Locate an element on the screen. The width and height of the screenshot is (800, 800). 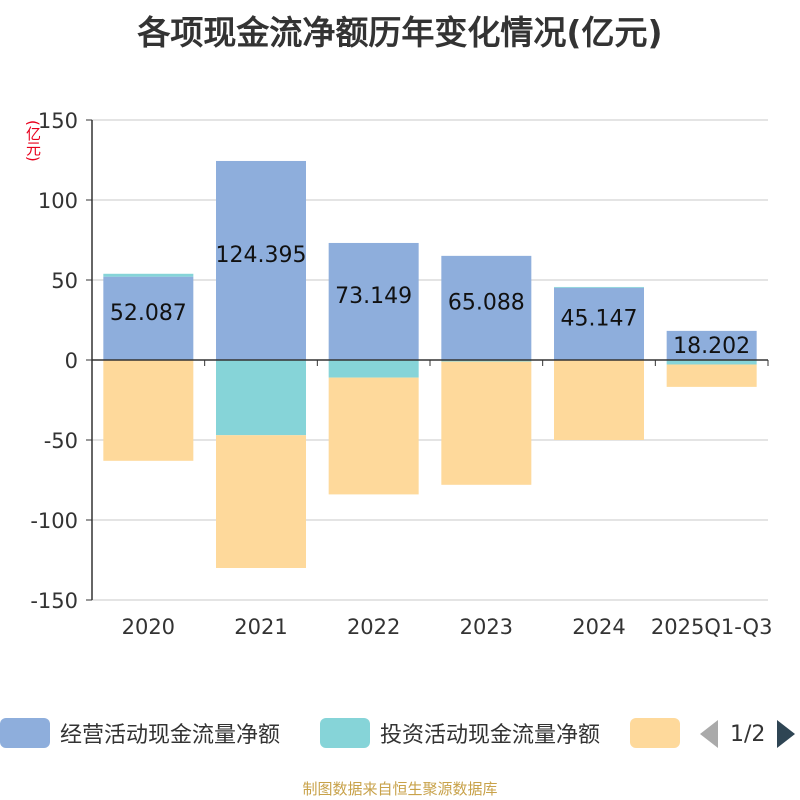
y-tick-label: 100 is located at coordinates (58, 201).